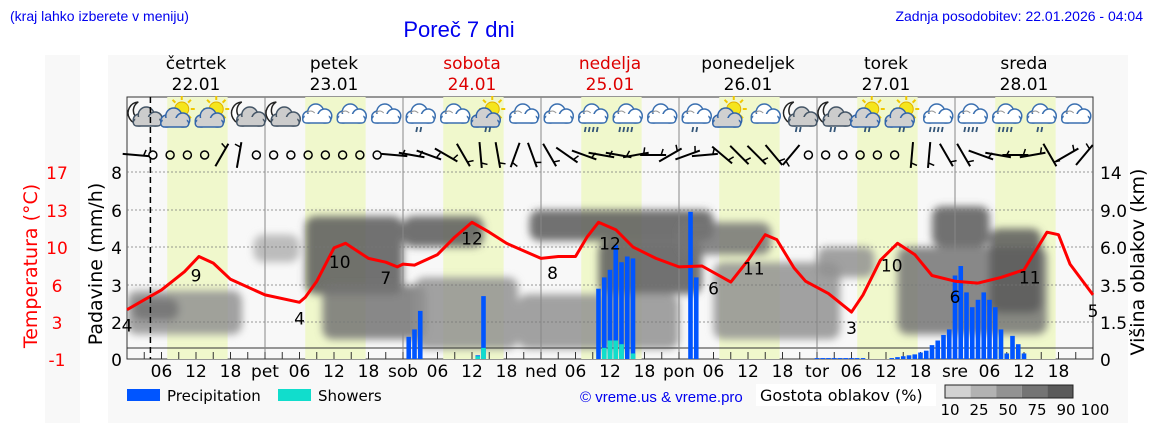 The height and width of the screenshot is (447, 1152). Describe the element at coordinates (661, 397) in the screenshot. I see `credit-link: © vreme.us & vreme.pro` at that location.